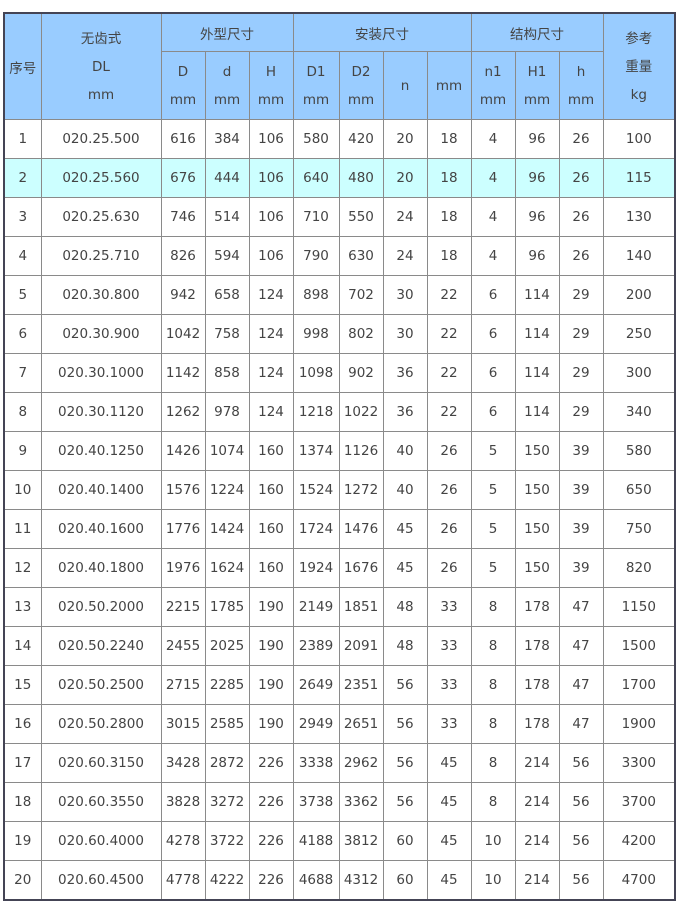 This screenshot has width=678, height=903. Describe the element at coordinates (227, 217) in the screenshot. I see `table-cell: 514` at that location.